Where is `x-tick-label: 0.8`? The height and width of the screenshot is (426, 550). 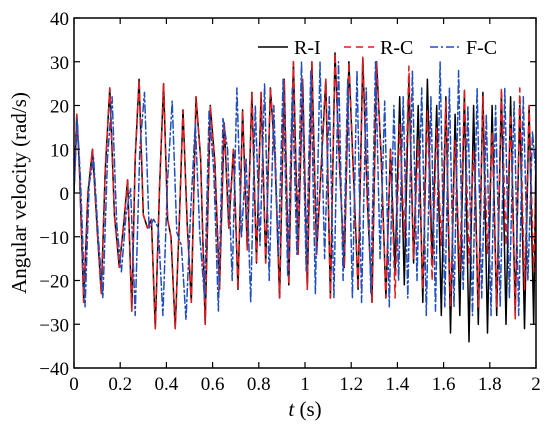
x-tick-label: 0.8 is located at coordinates (259, 384).